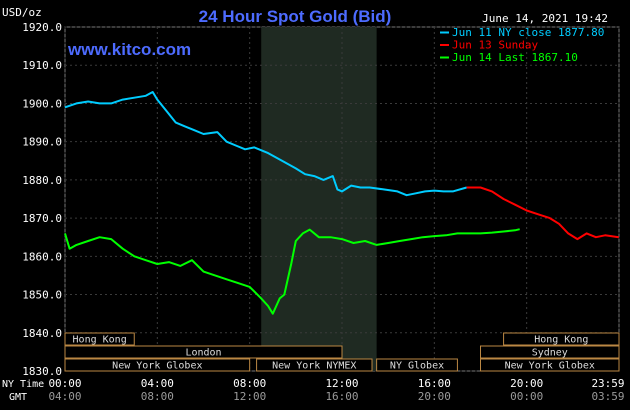  I want to click on session-label: NY Globex, so click(417, 366).